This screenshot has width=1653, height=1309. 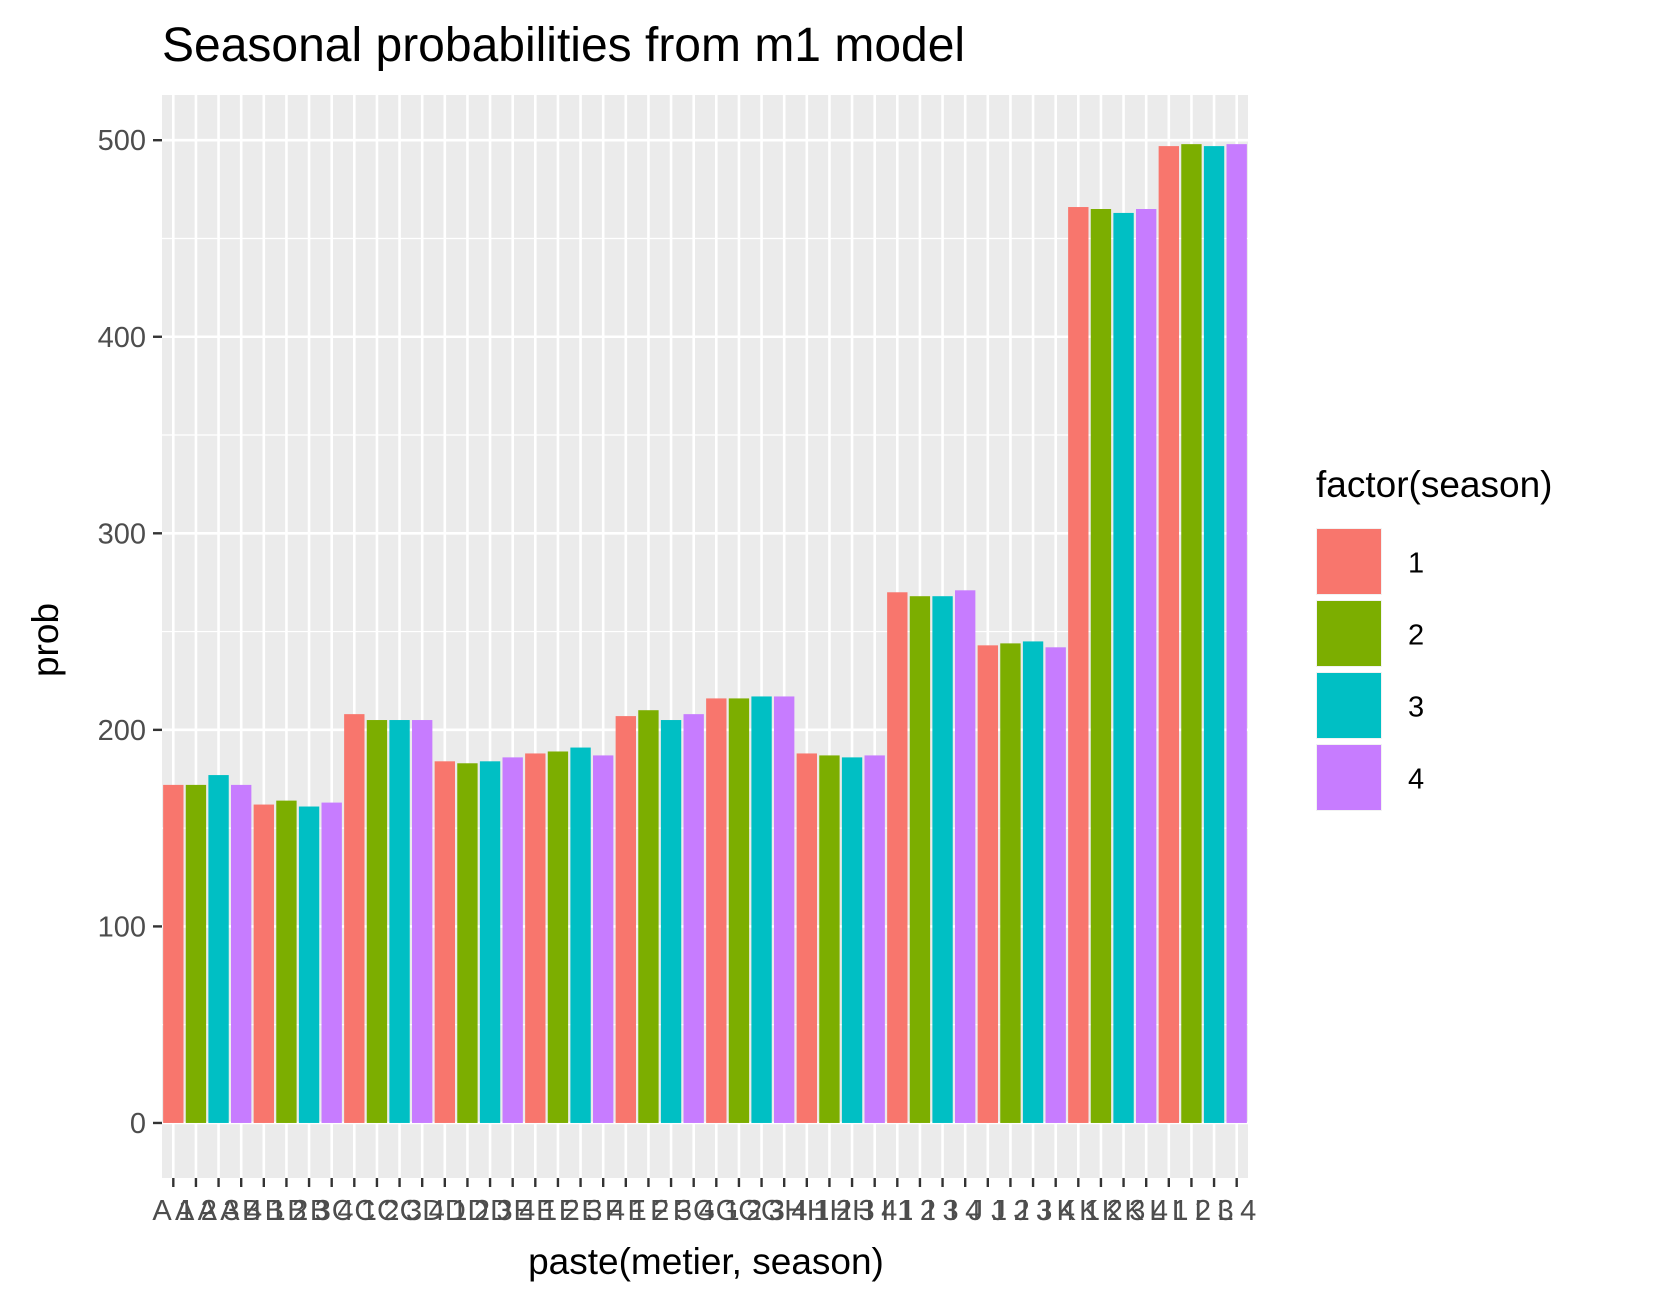 I want to click on x-tick-label: A 3, so click(x=219, y=1211).